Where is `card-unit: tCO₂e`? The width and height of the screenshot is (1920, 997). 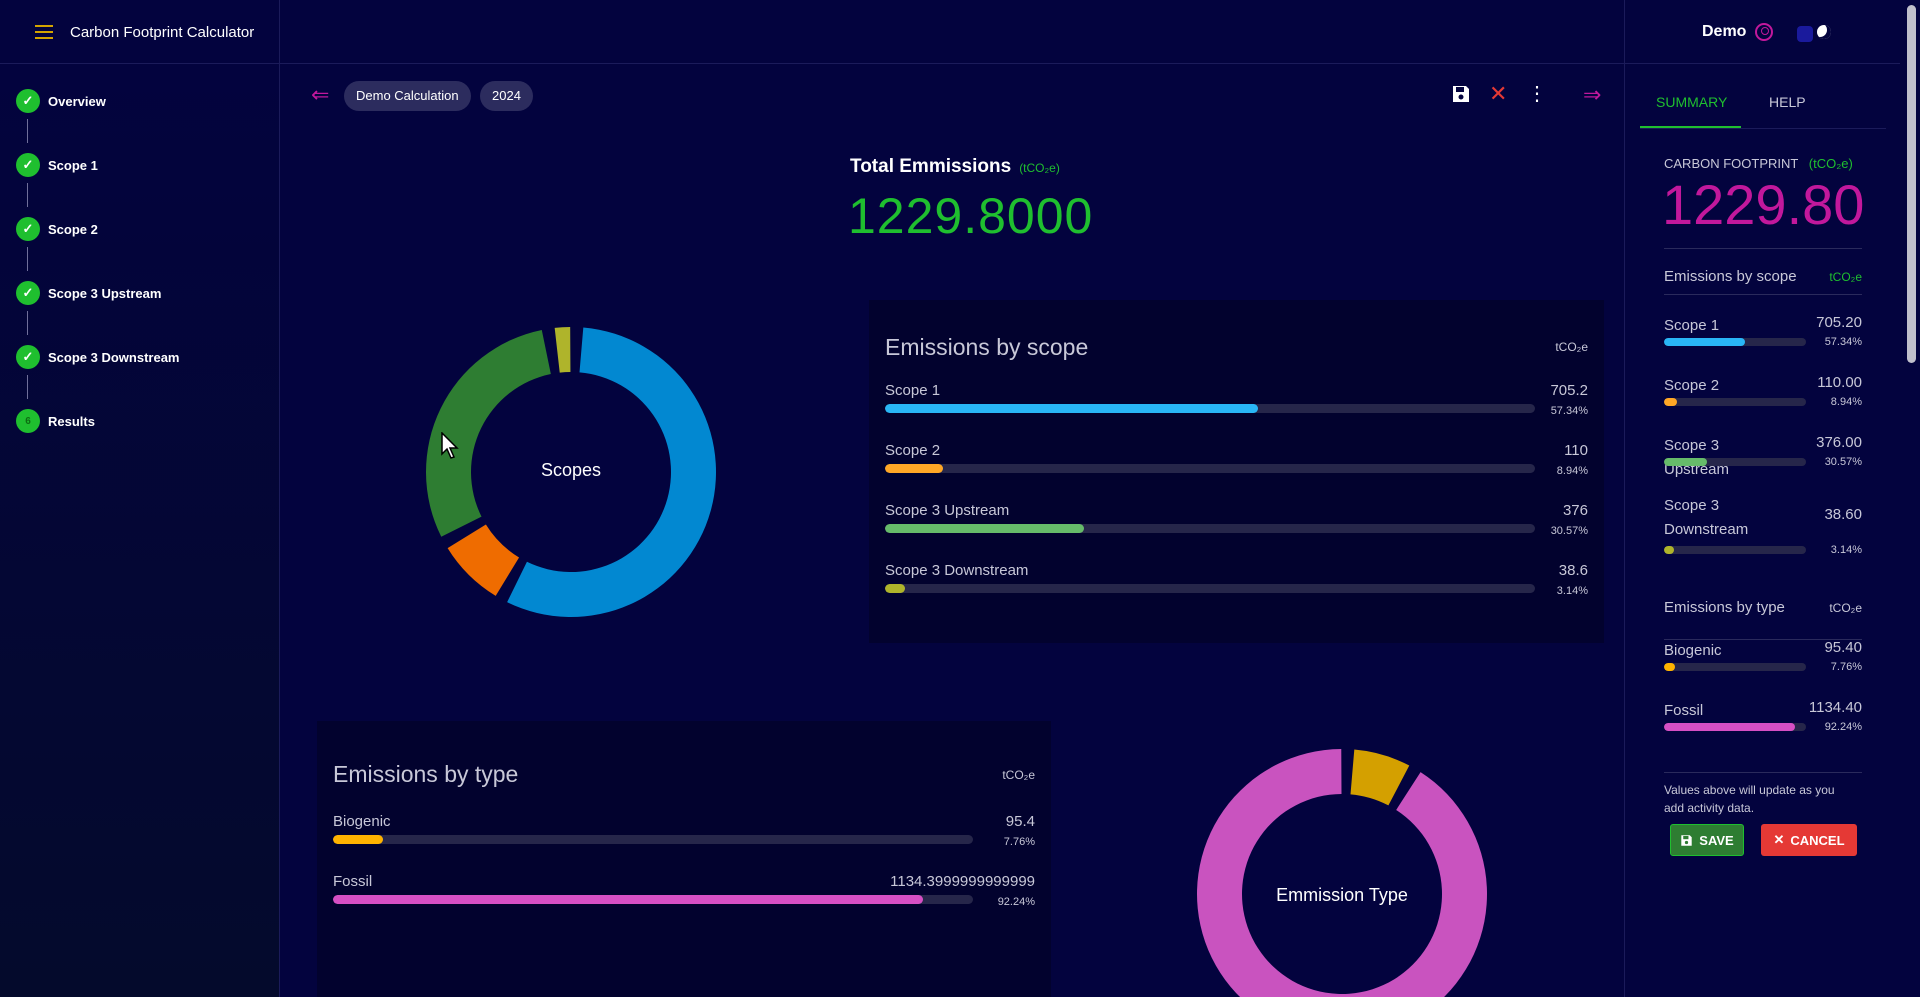
card-unit: tCO₂e is located at coordinates (1018, 775).